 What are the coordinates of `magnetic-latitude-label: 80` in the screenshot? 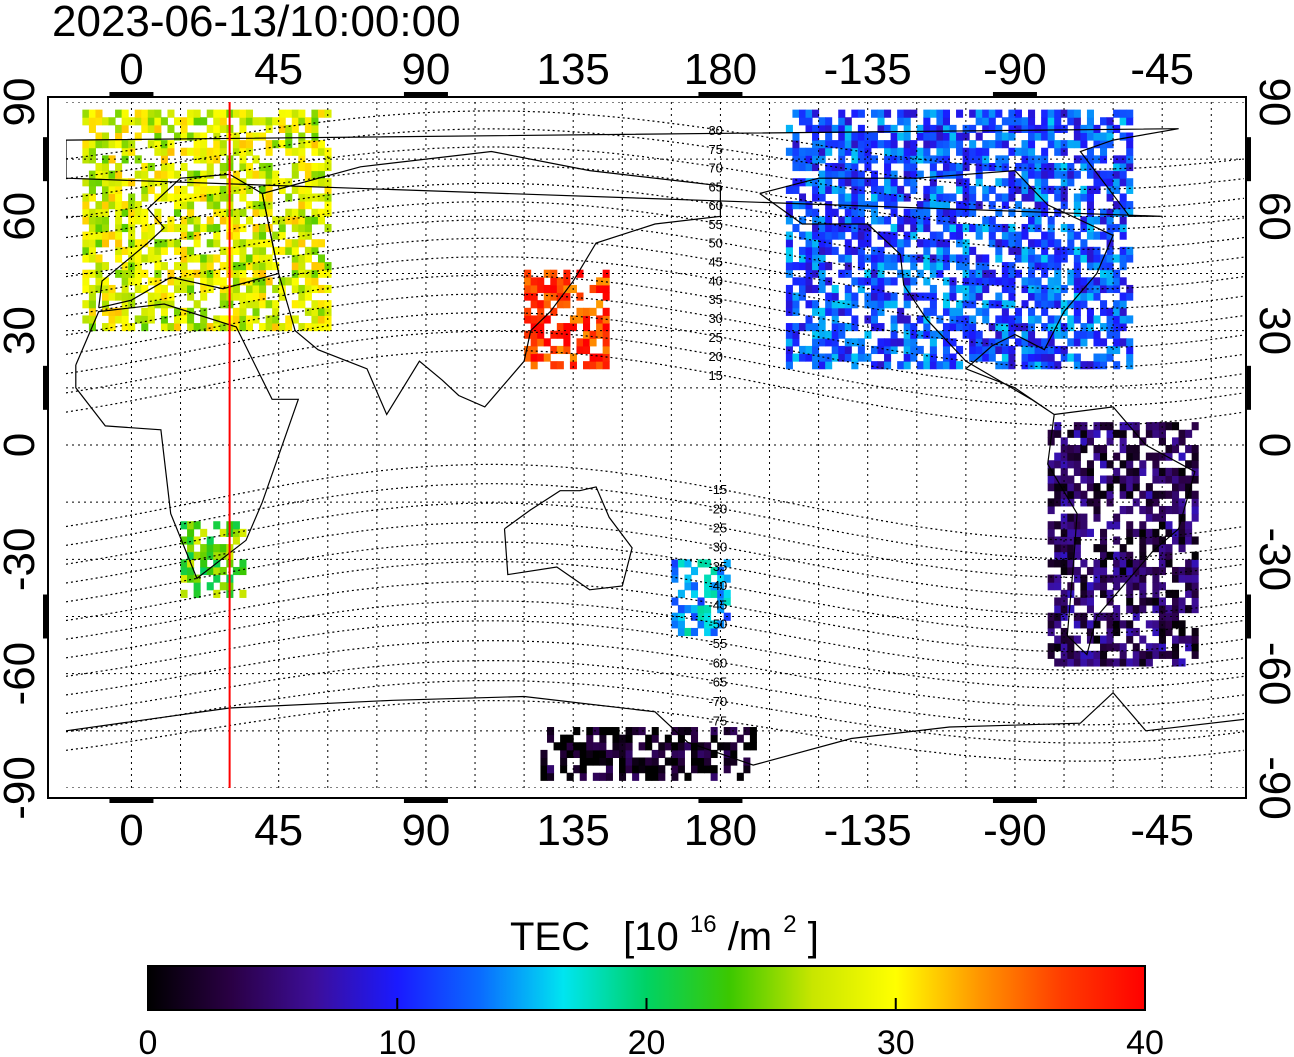 It's located at (715, 130).